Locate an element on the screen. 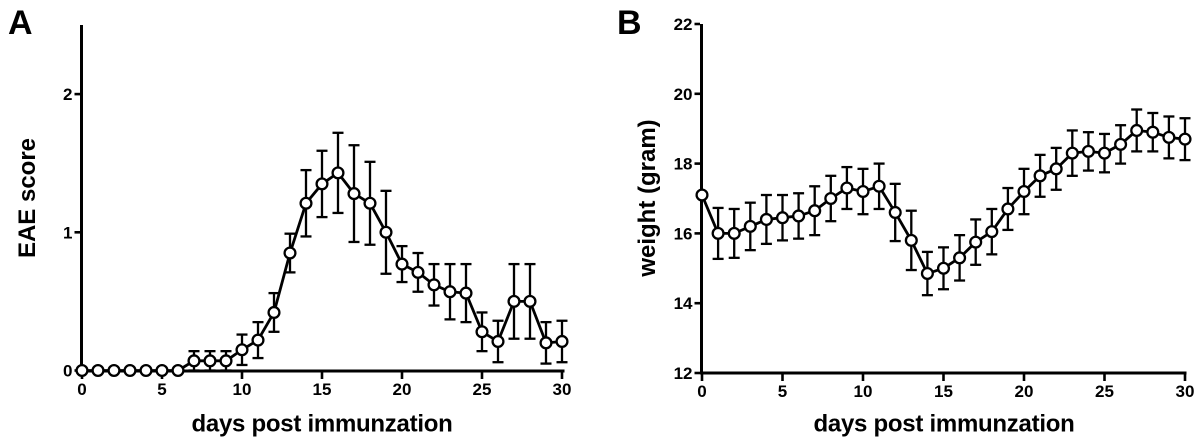 Image resolution: width=1200 pixels, height=445 pixels. y-tick-label: 22 is located at coordinates (683, 24).